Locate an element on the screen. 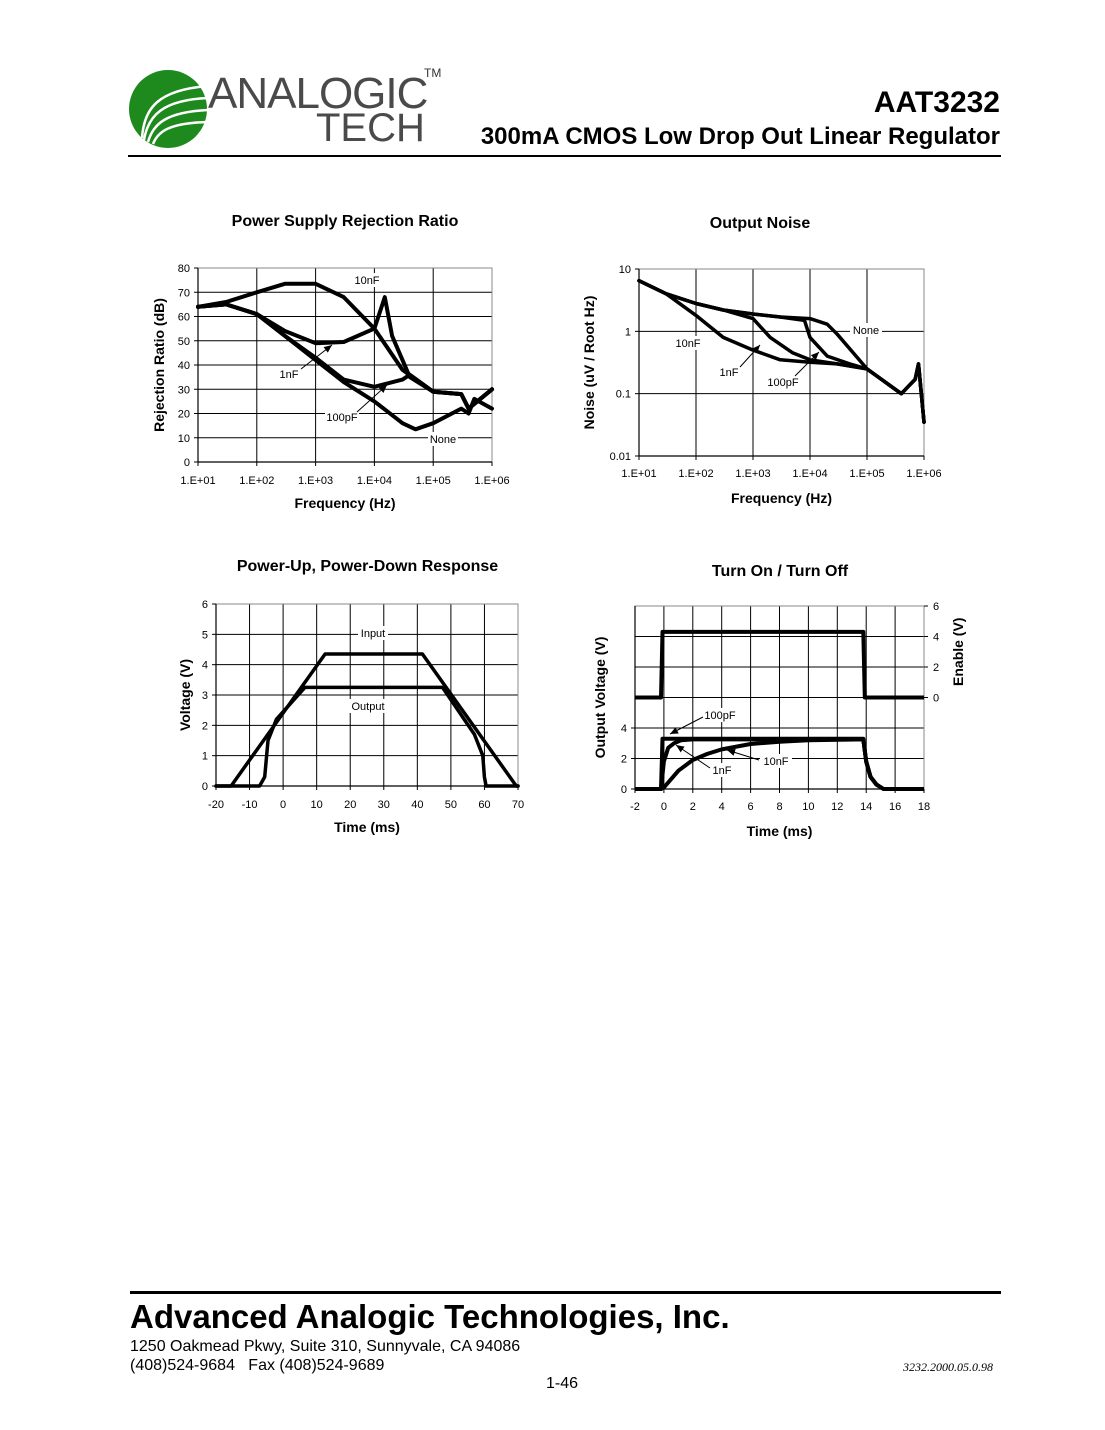 This screenshot has width=1105, height=1430. x-tick-label: 4 is located at coordinates (722, 807).